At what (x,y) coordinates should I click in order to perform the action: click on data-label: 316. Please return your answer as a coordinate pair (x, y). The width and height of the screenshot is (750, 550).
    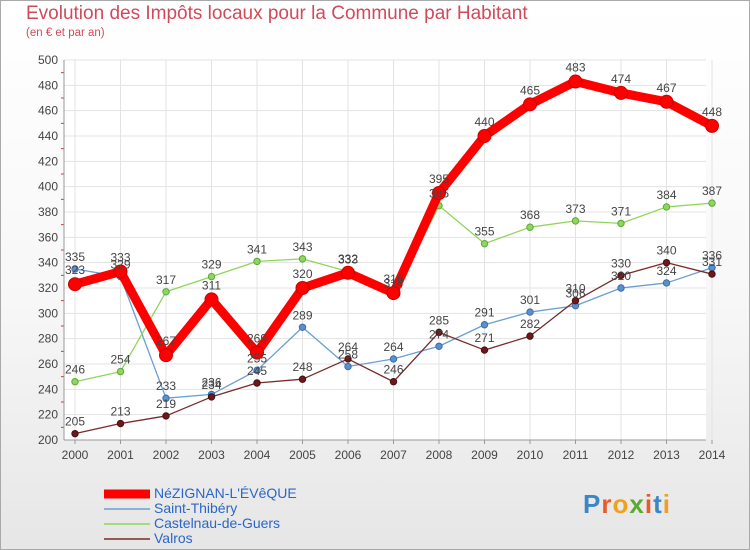
    Looking at the image, I should click on (393, 279).